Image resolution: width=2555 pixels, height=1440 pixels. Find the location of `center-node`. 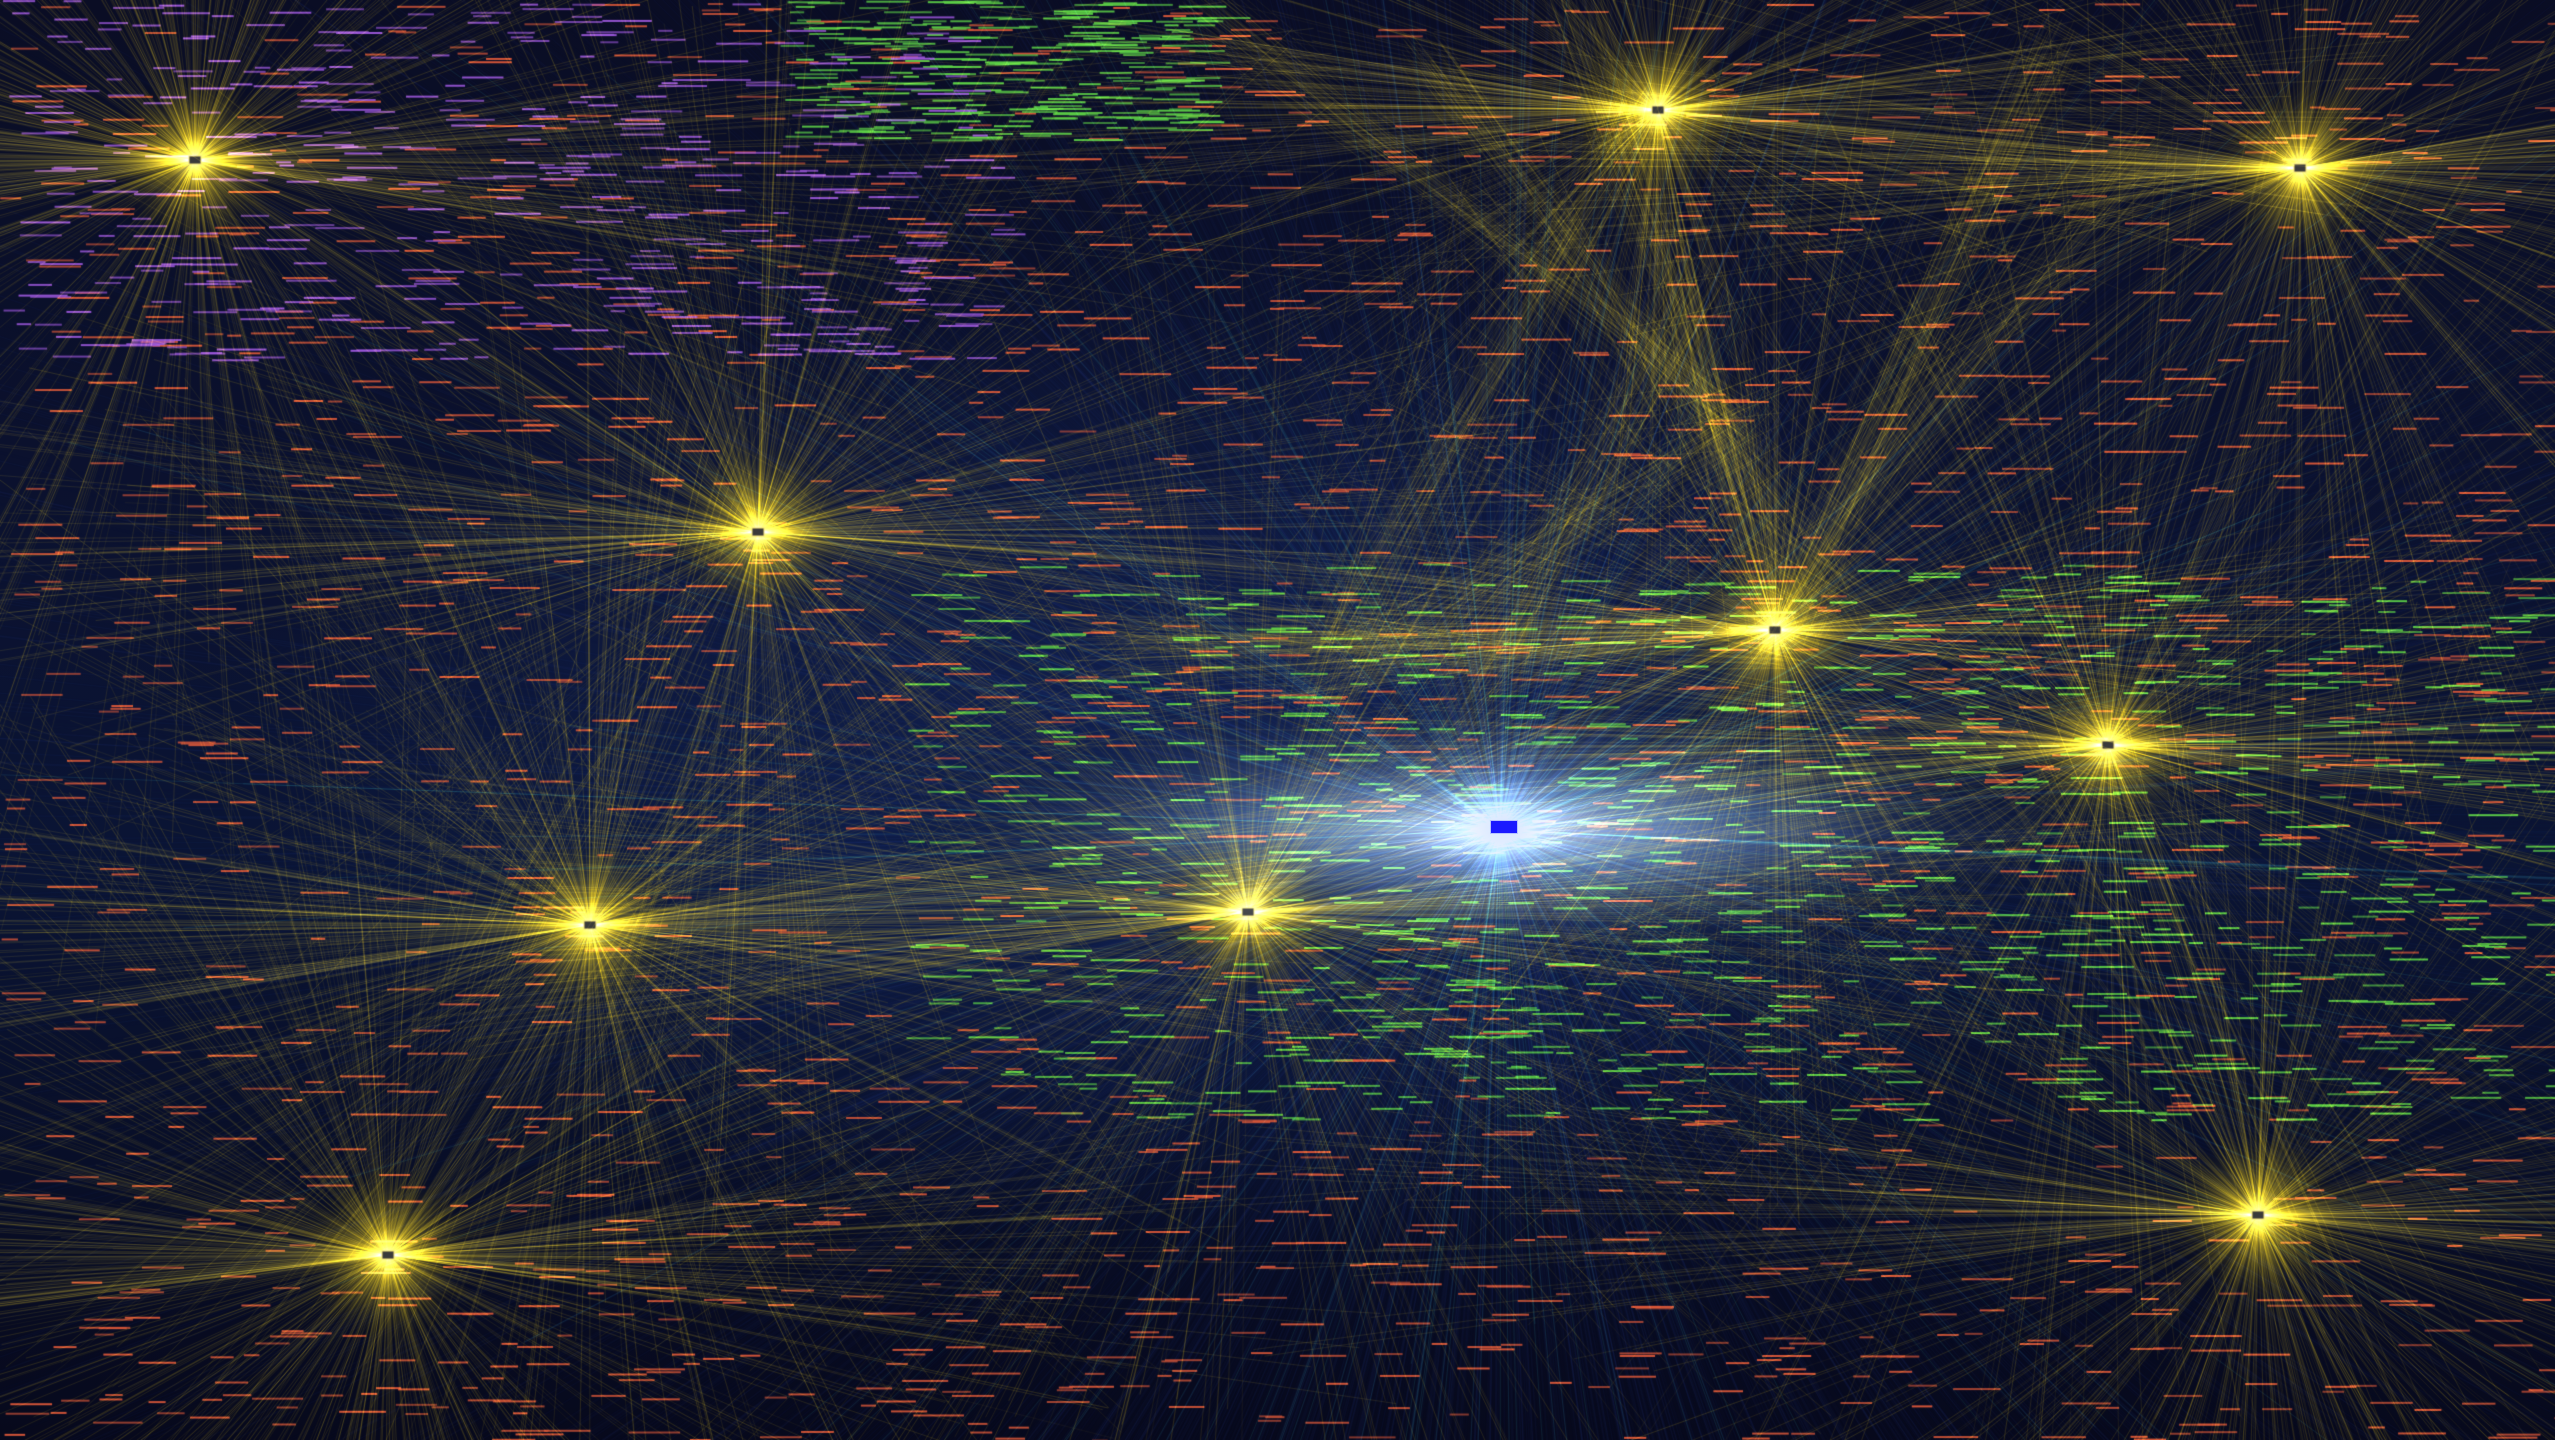

center-node is located at coordinates (1504, 827).